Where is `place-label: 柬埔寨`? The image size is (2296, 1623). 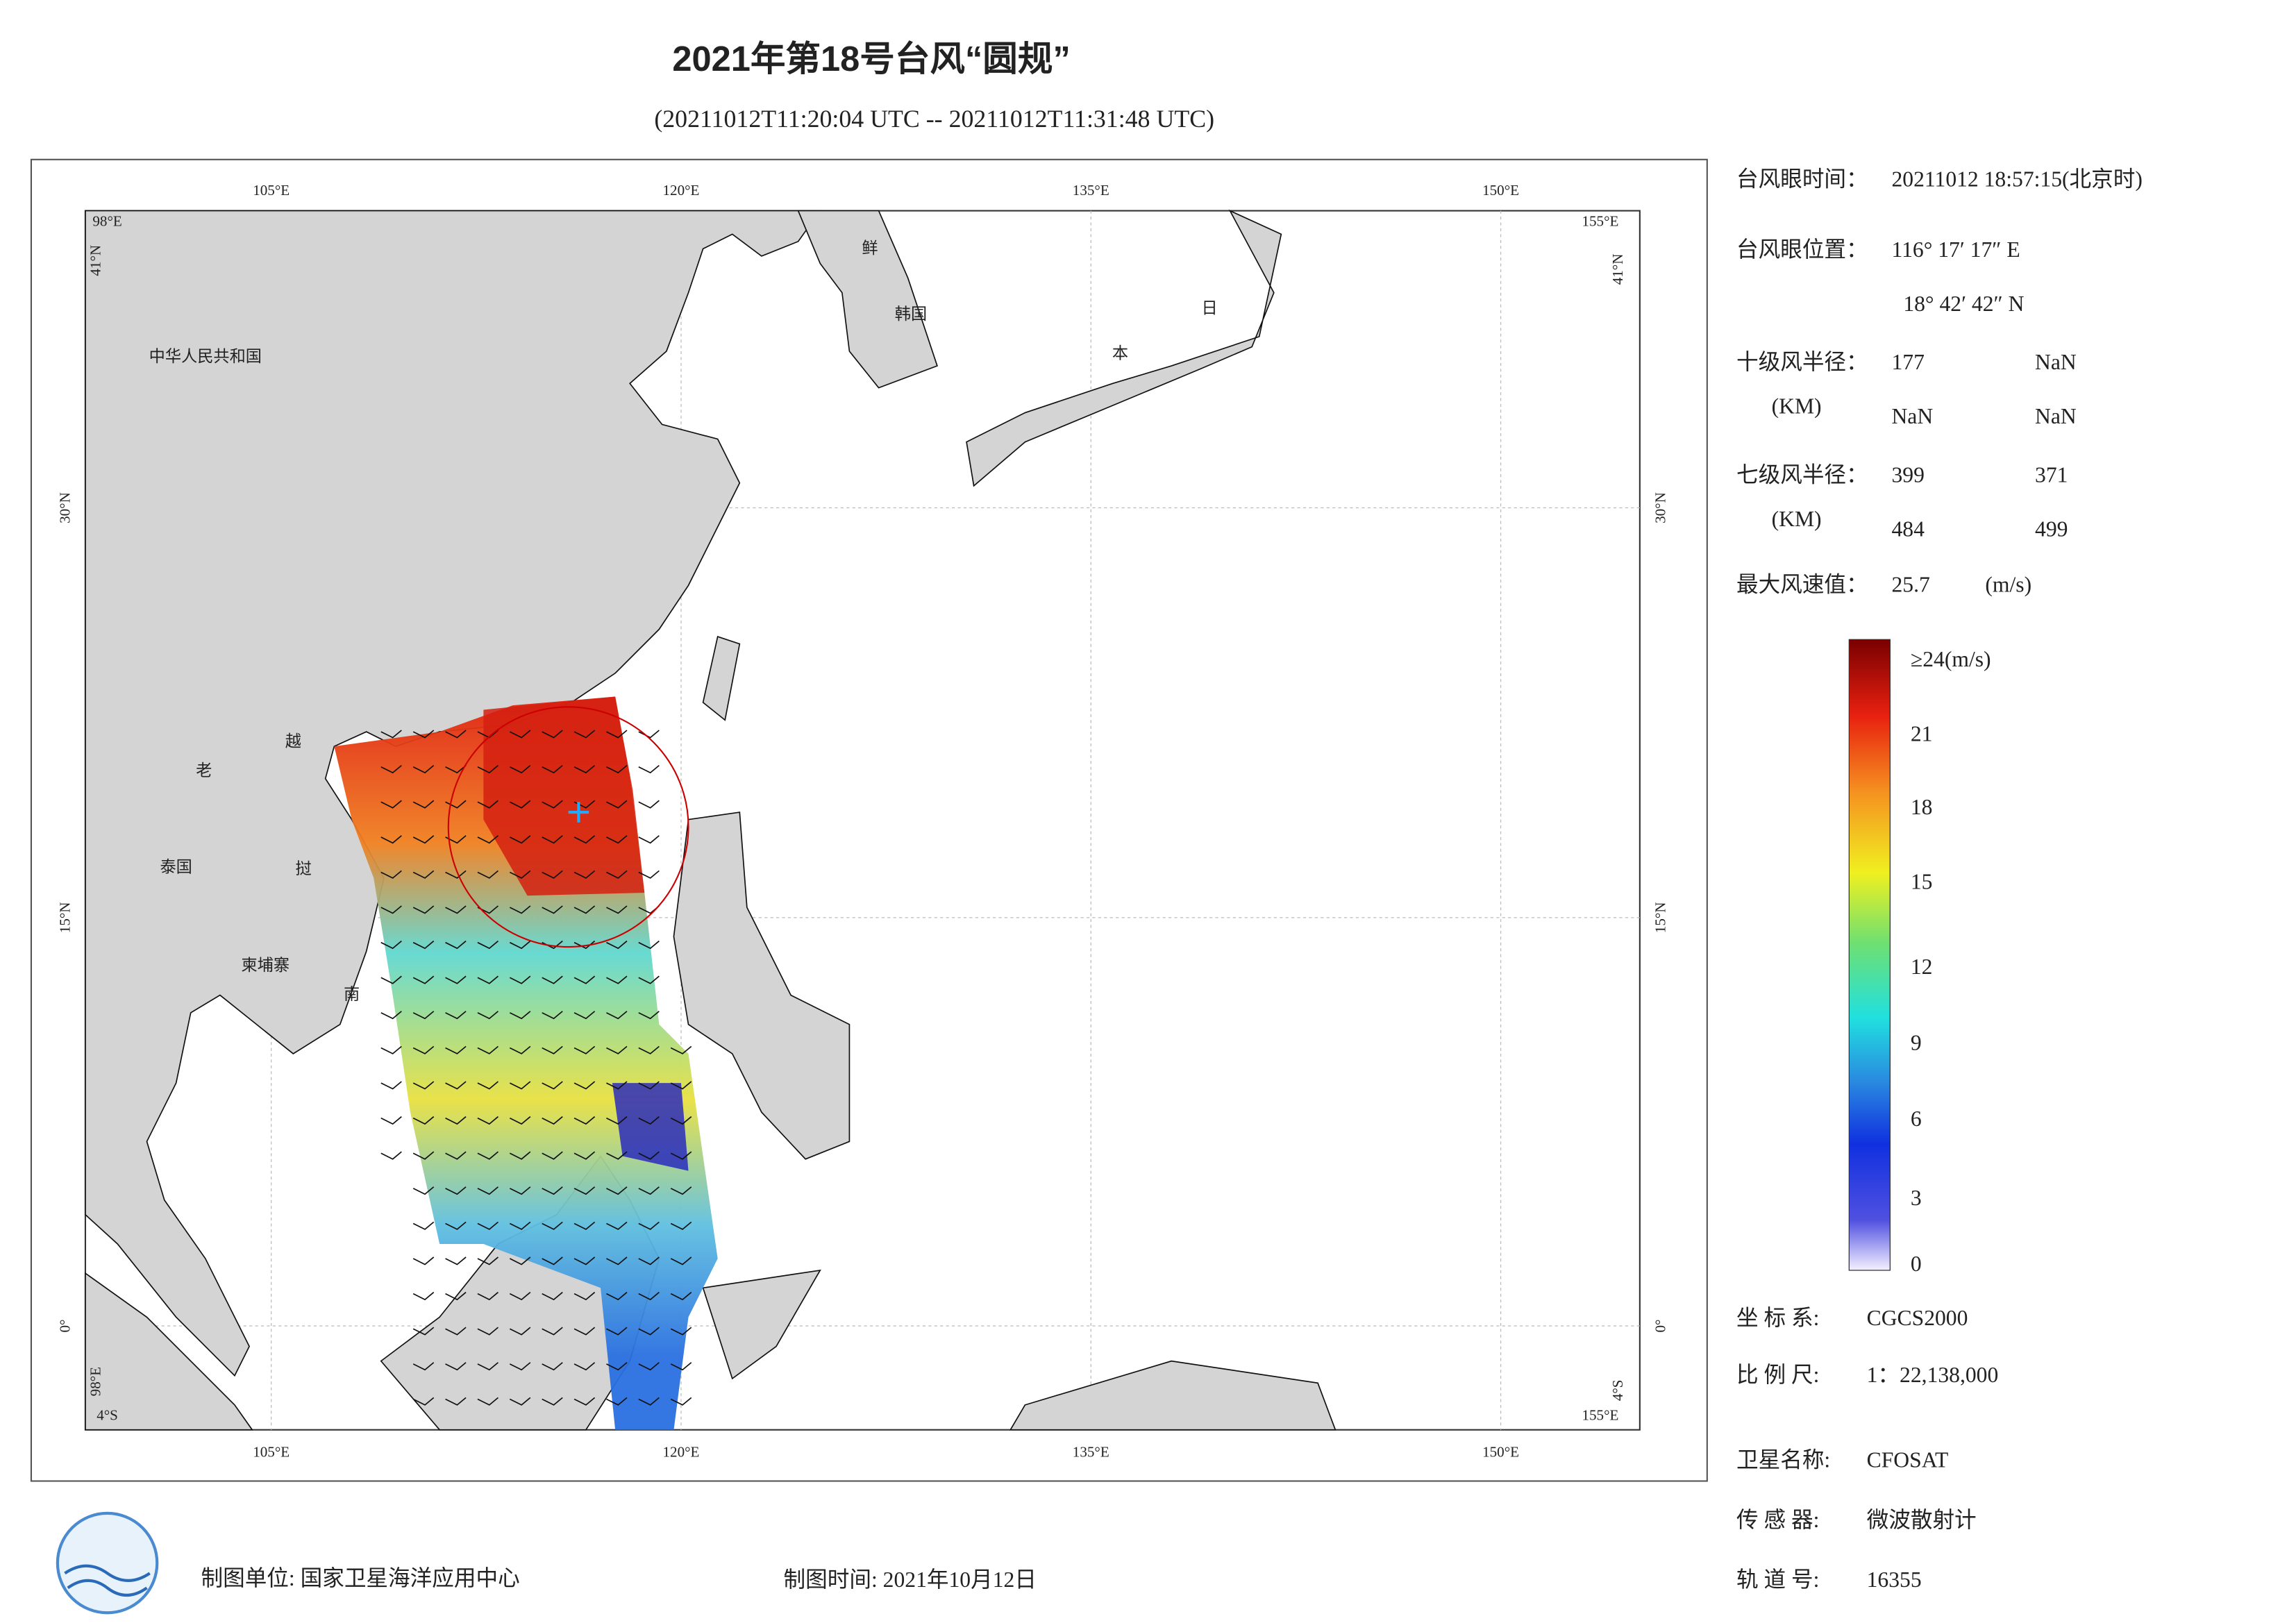
place-label: 柬埔寨 is located at coordinates (265, 965).